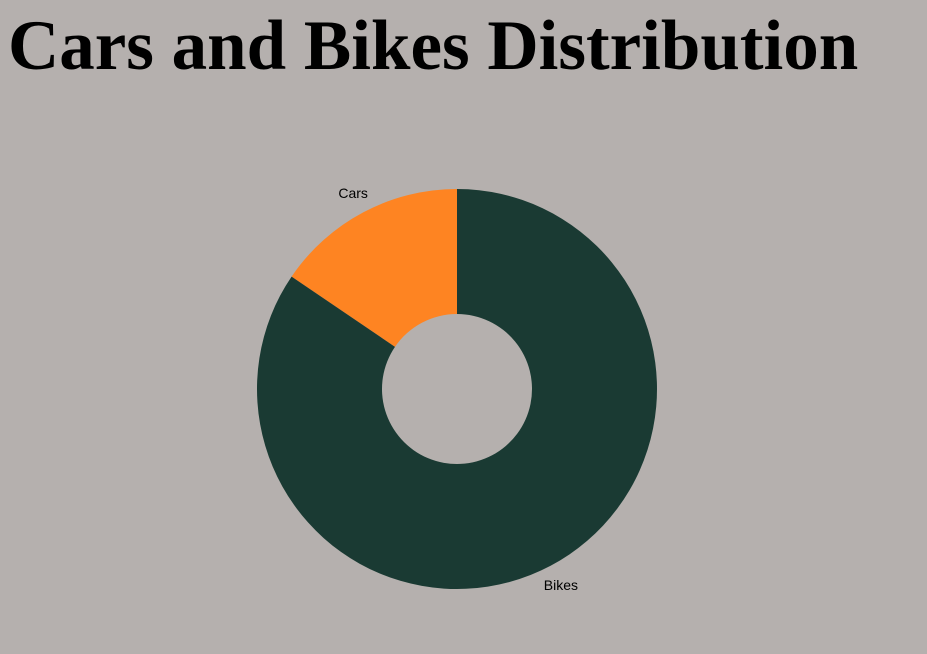 The width and height of the screenshot is (927, 654). I want to click on slice-label-cars: Cars, so click(353, 193).